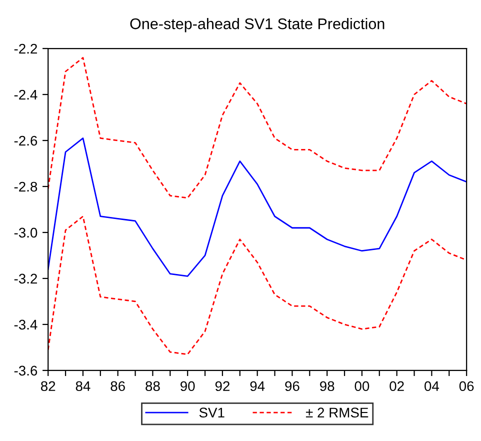 This screenshot has height=441, width=481. What do you see at coordinates (48, 386) in the screenshot?
I see `x-tick-label: 82` at bounding box center [48, 386].